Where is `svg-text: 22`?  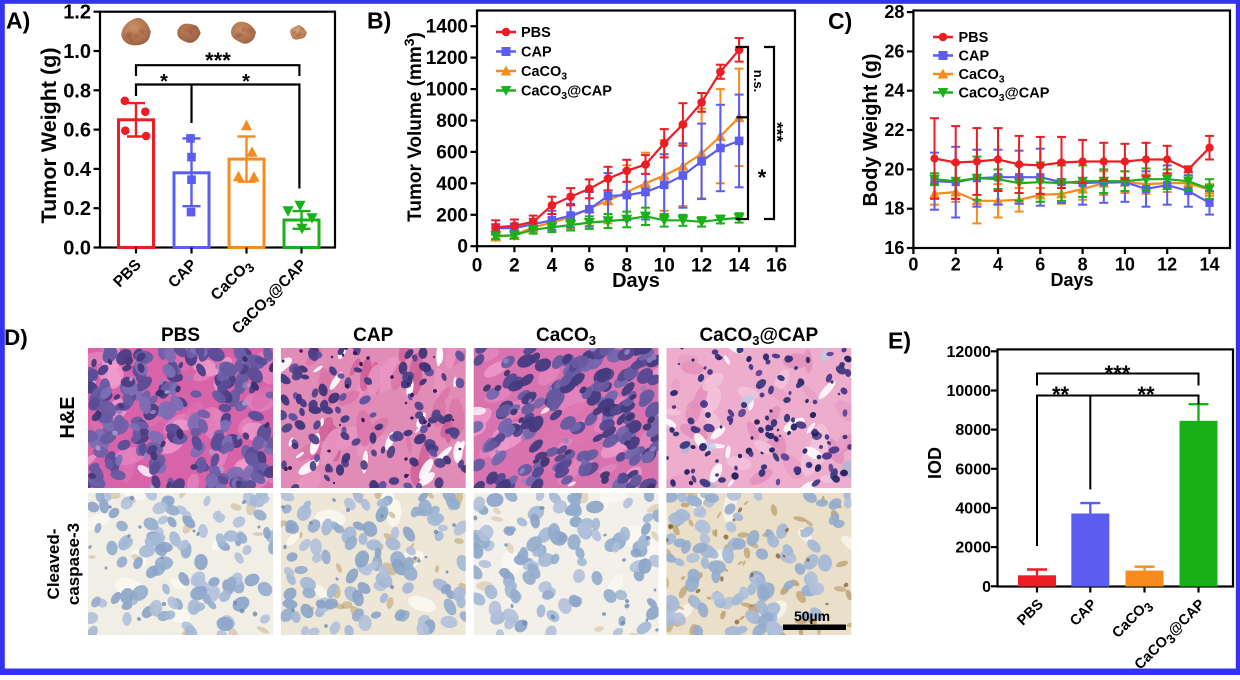
svg-text: 22 is located at coordinates (894, 130).